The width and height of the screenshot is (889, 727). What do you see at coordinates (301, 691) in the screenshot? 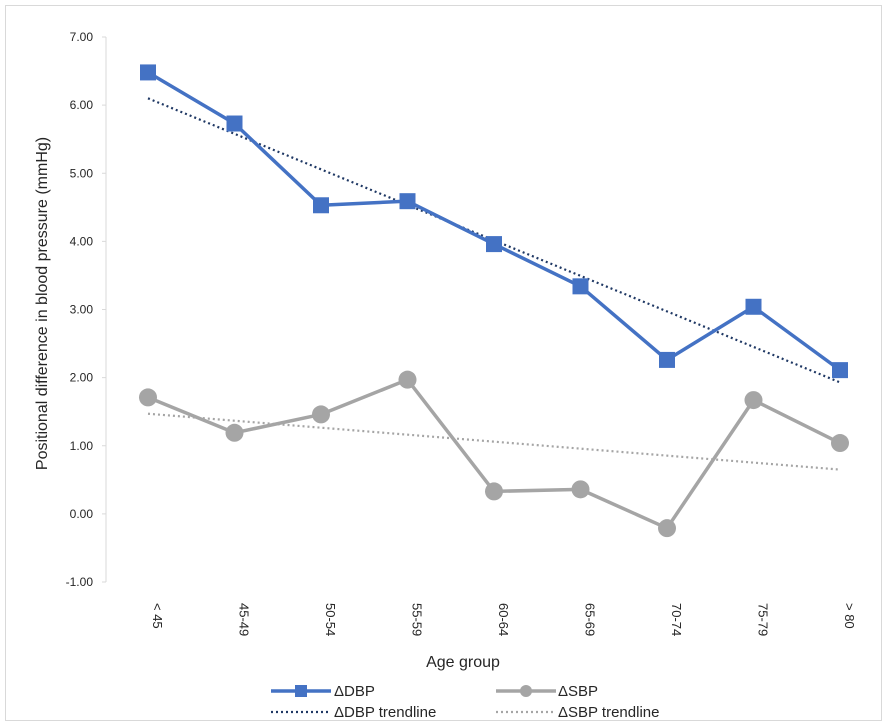
I see `legend-marker-dbp` at bounding box center [301, 691].